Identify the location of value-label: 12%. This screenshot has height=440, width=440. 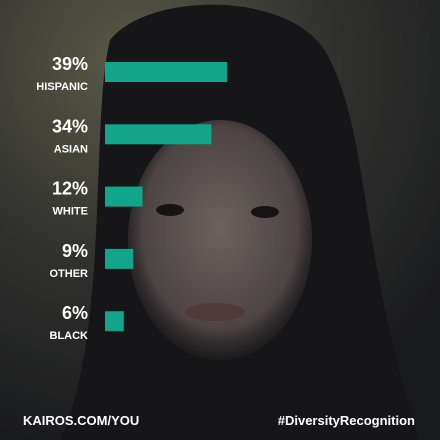
(70, 189).